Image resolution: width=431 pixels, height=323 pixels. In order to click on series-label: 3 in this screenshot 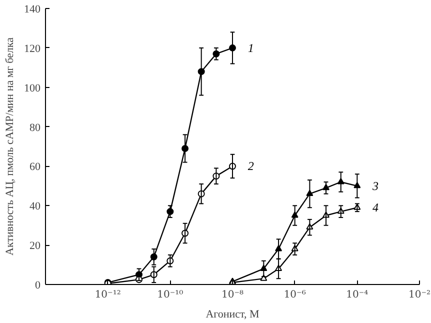, I will do `click(375, 185)`.